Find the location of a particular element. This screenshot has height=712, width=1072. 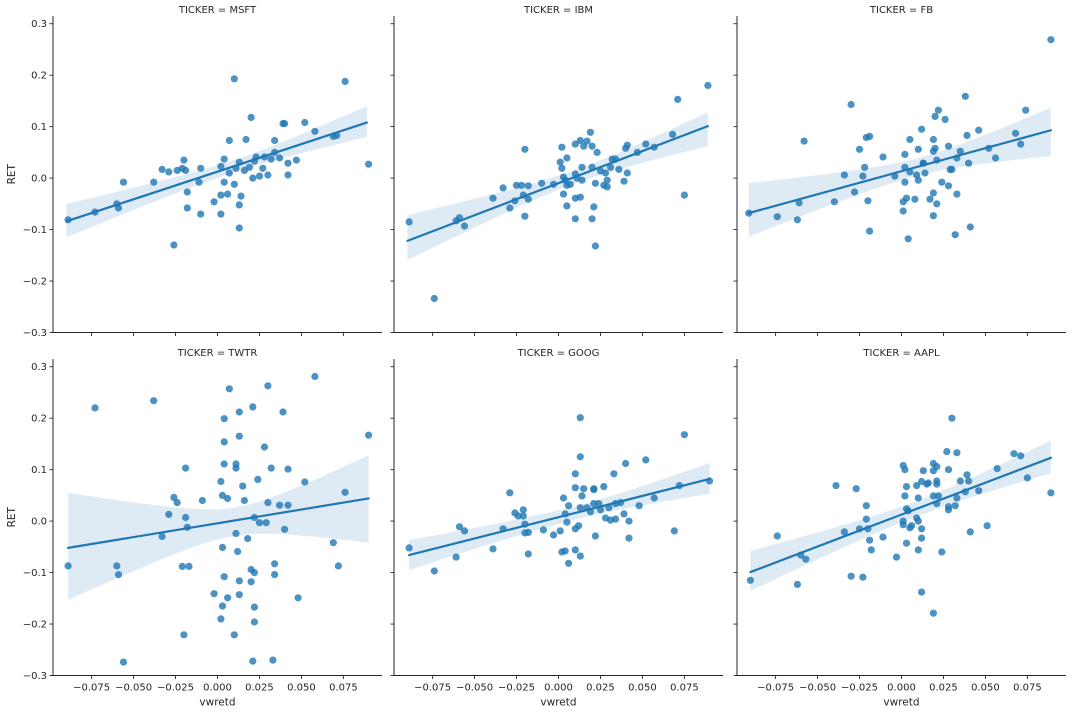

facet-title: TICKER = FB is located at coordinates (901, 10).